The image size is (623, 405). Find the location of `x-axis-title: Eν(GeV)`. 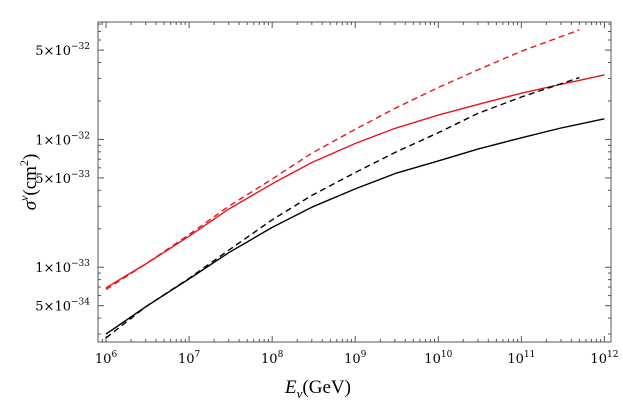

x-axis-title: Eν(GeV) is located at coordinates (317, 389).